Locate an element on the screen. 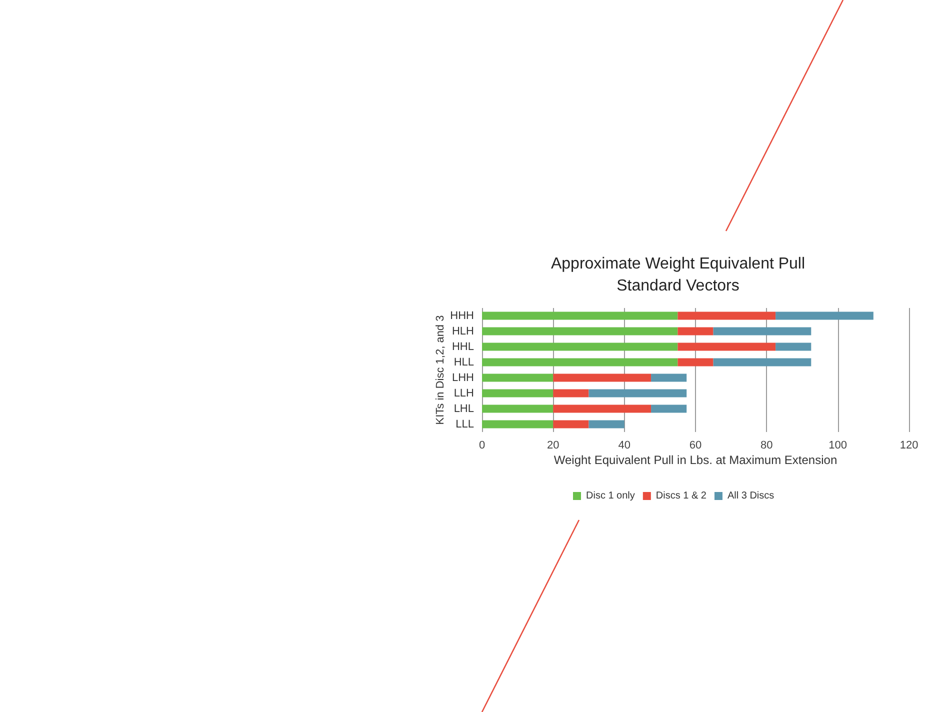 Image resolution: width=950 pixels, height=712 pixels. x-axis-title: Weight Equivalent Pull in Lbs. at Maximum Extension is located at coordinates (696, 460).